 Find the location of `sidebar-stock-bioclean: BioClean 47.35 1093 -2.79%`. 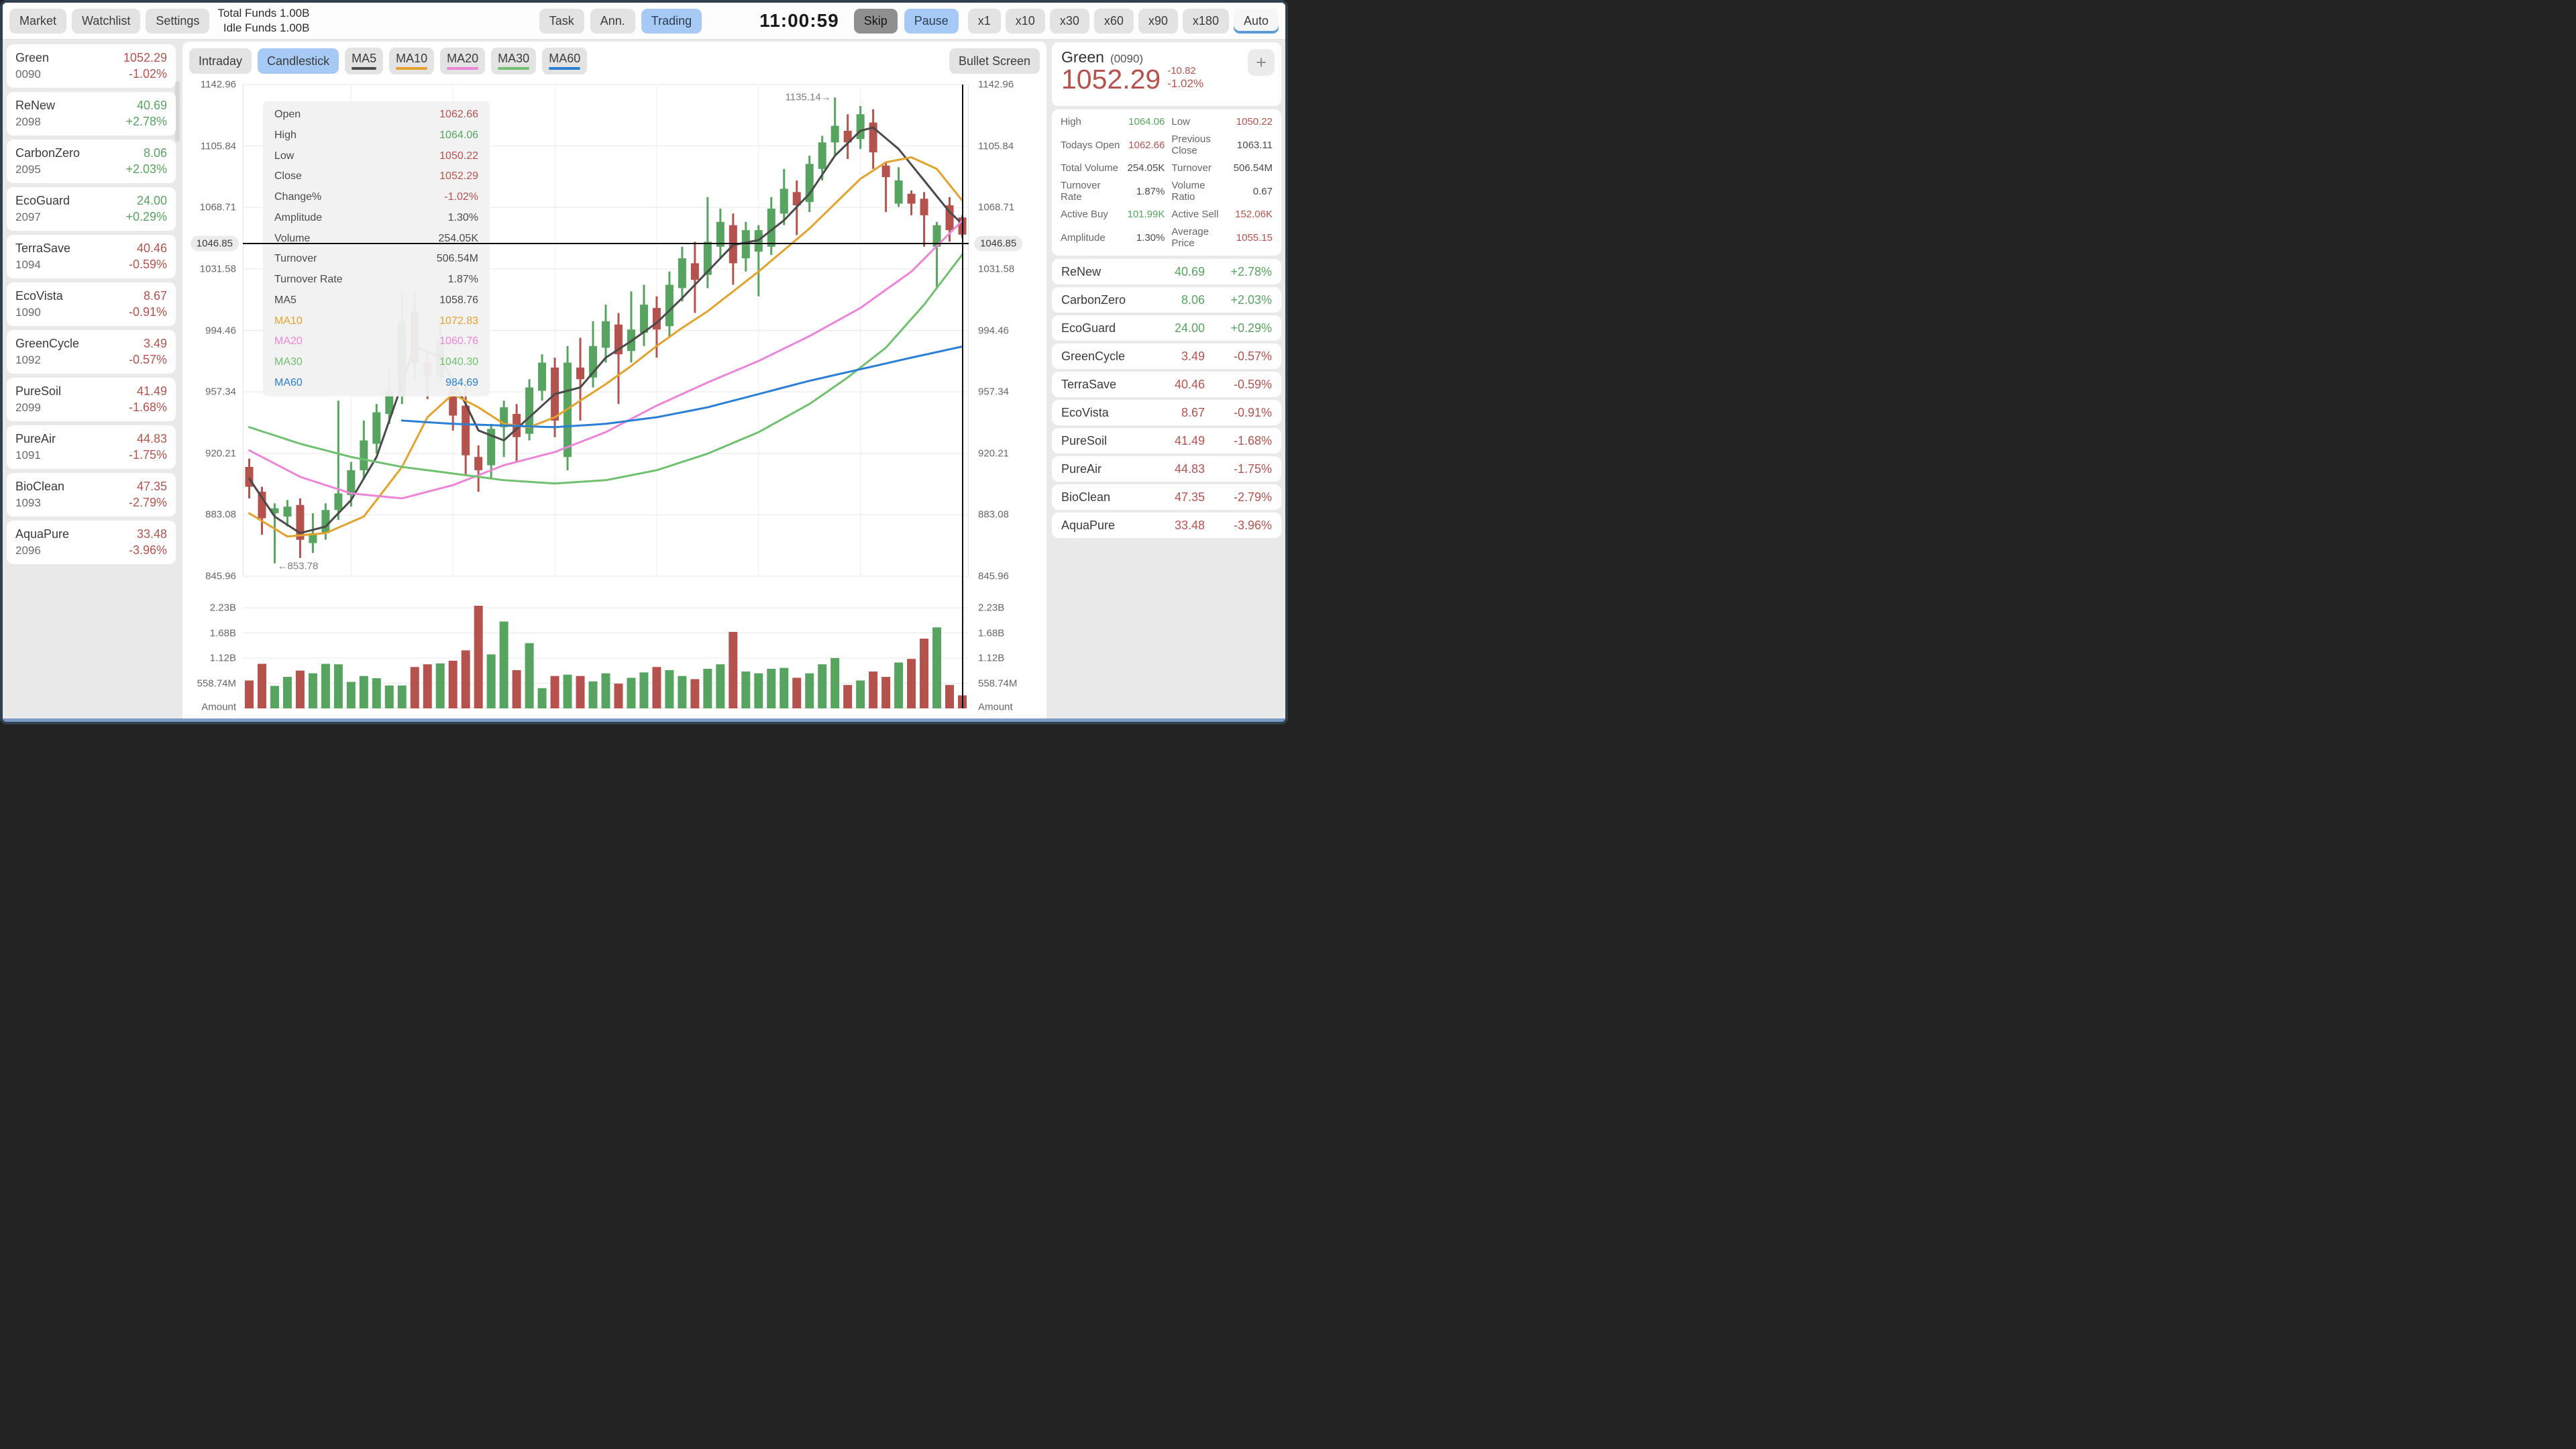

sidebar-stock-bioclean: BioClean 47.35 1093 -2.79% is located at coordinates (91, 495).